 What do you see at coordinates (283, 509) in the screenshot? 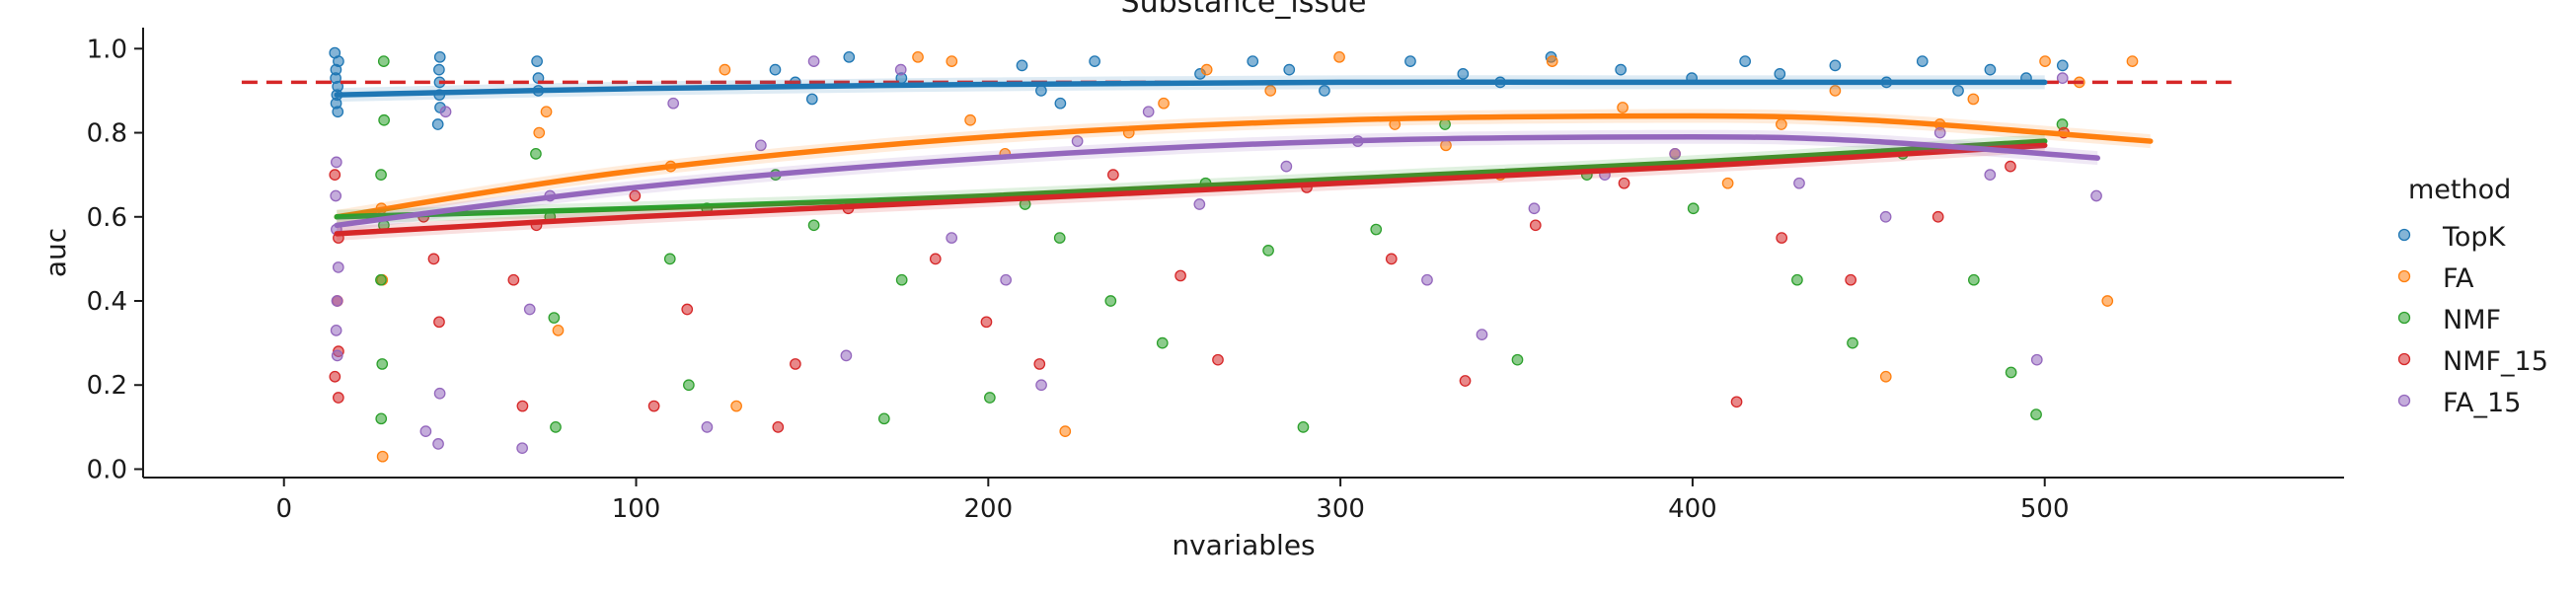
I see `x-tick-label: 0` at bounding box center [283, 509].